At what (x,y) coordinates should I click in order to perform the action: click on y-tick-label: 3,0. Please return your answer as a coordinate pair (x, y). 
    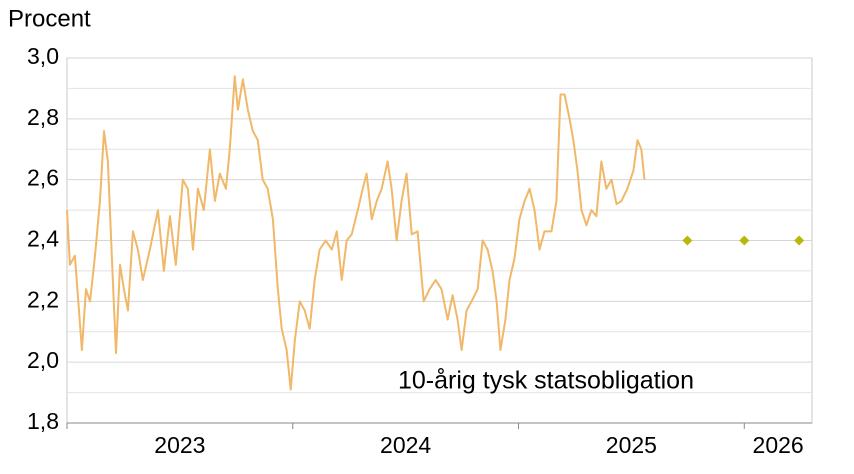
    Looking at the image, I should click on (43, 56).